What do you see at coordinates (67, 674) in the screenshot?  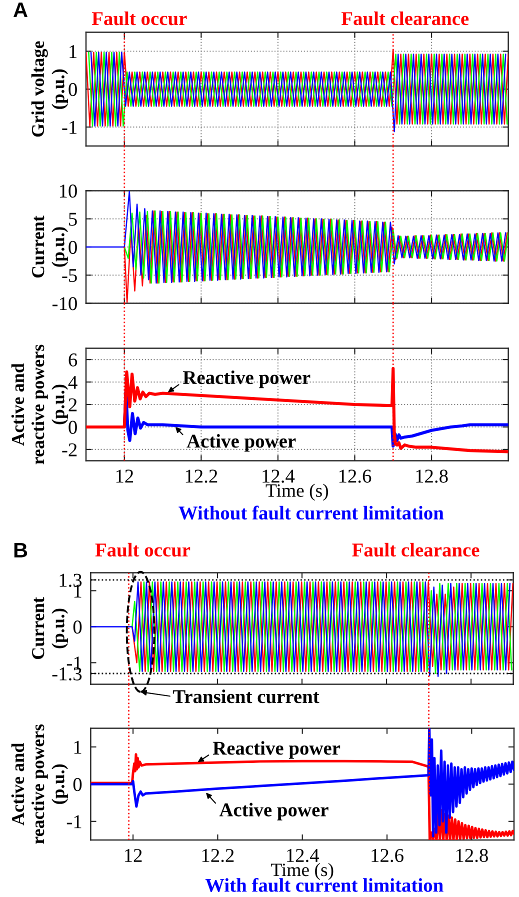 I see `y-tick-label: -1.3` at bounding box center [67, 674].